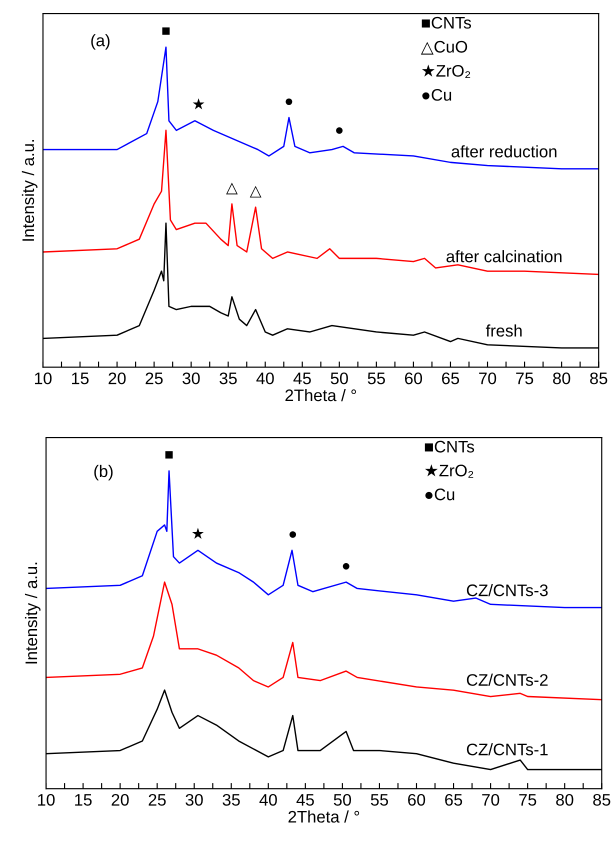 This screenshot has width=614, height=848. What do you see at coordinates (103, 472) in the screenshot?
I see `annotation: (b)` at bounding box center [103, 472].